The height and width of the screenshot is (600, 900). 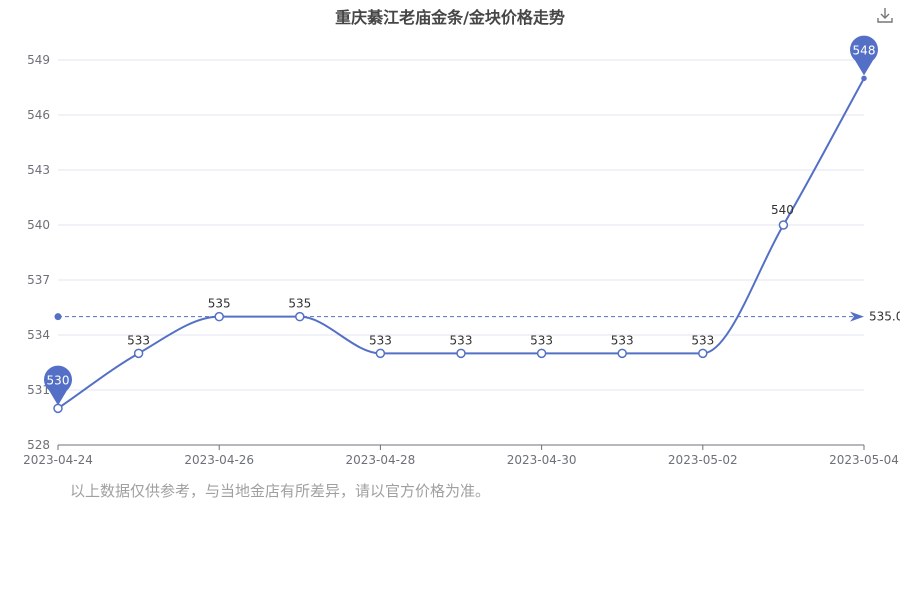 What do you see at coordinates (280, 491) in the screenshot?
I see `footnote: 以上数据仅供参考，与当地金店有所差异，请以官方价格为准。` at bounding box center [280, 491].